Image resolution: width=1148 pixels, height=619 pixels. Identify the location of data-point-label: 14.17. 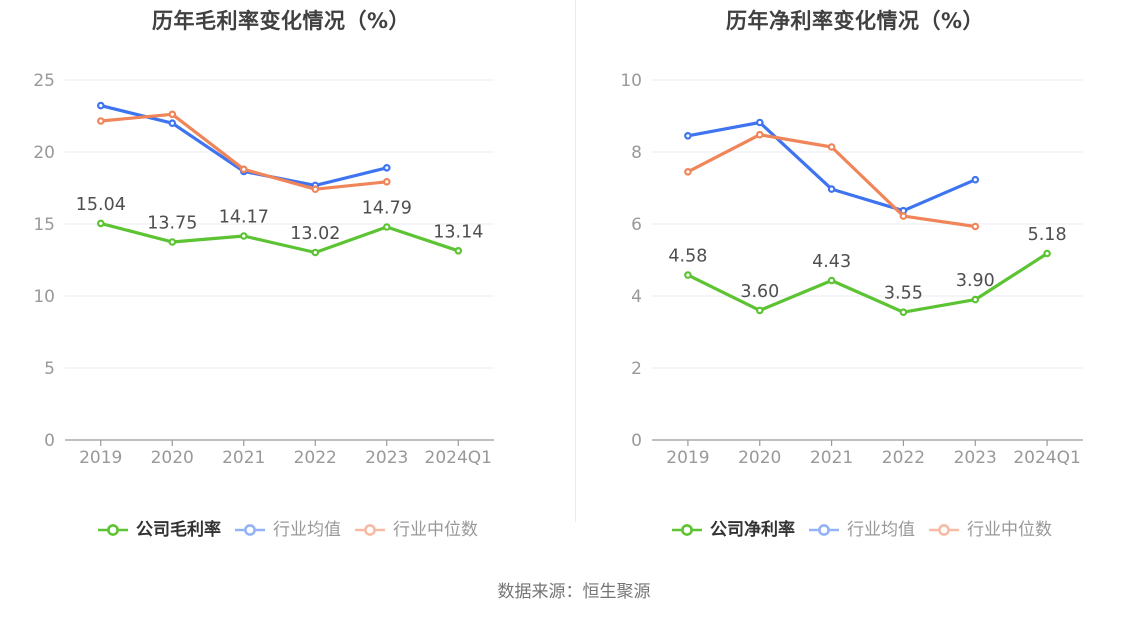
(244, 218).